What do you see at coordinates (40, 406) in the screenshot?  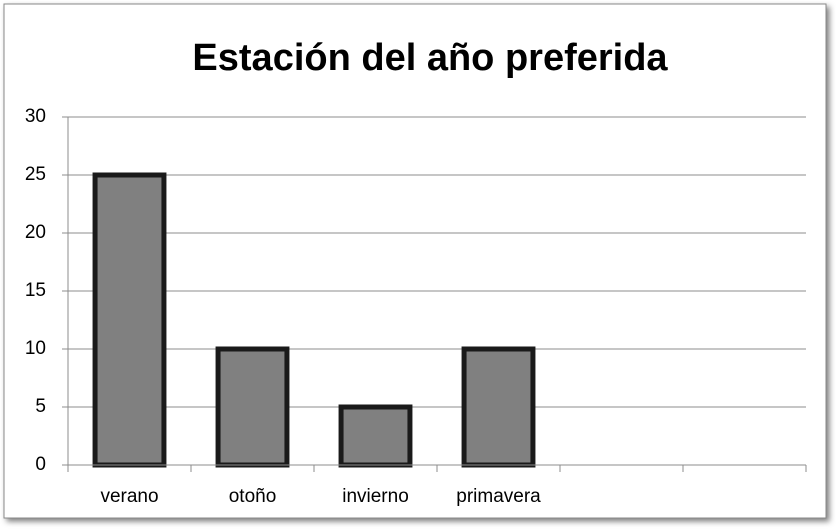 I see `y-tick-label: 5` at bounding box center [40, 406].